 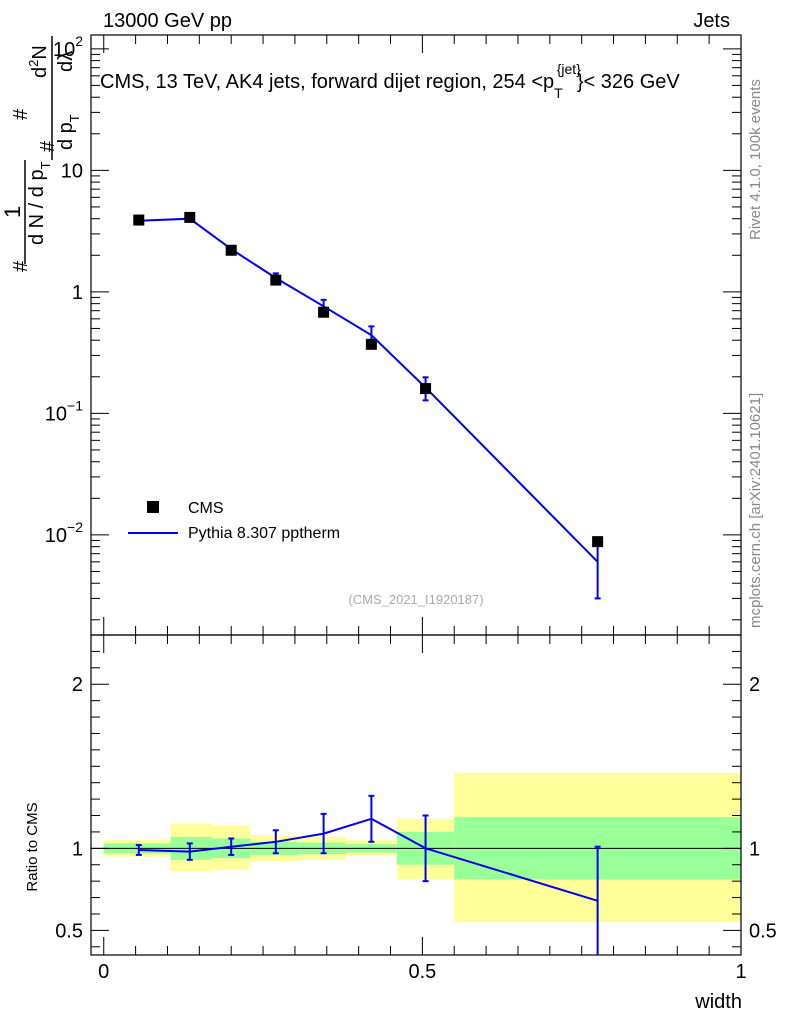 I want to click on ylabel-hash1: #, so click(x=21, y=266).